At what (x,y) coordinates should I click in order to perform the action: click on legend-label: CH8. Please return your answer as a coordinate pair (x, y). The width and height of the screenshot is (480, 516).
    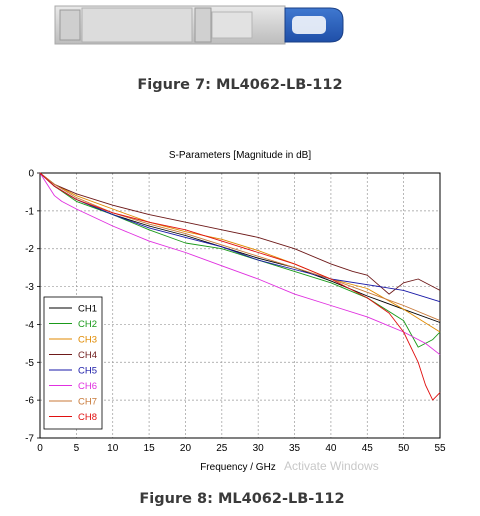
    Looking at the image, I should click on (87, 417).